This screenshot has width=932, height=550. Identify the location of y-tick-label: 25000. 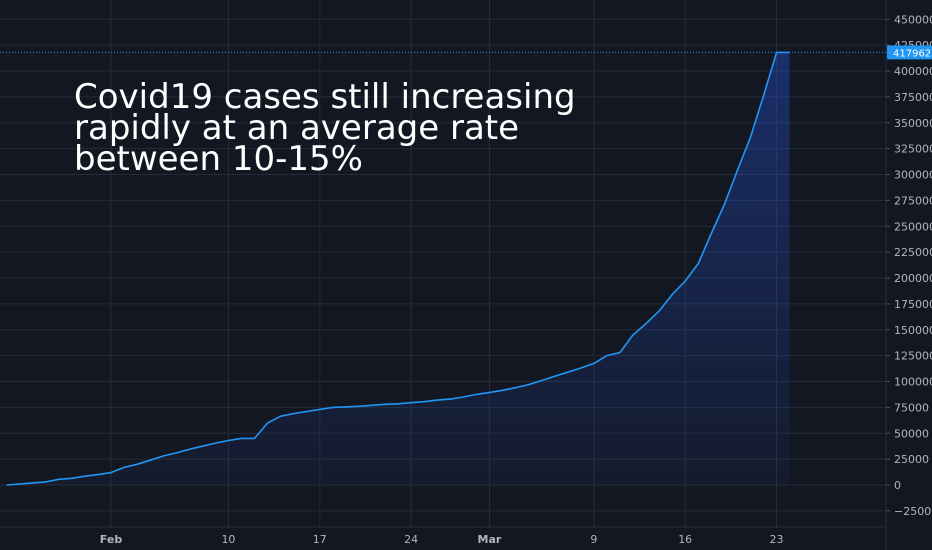
(911, 459).